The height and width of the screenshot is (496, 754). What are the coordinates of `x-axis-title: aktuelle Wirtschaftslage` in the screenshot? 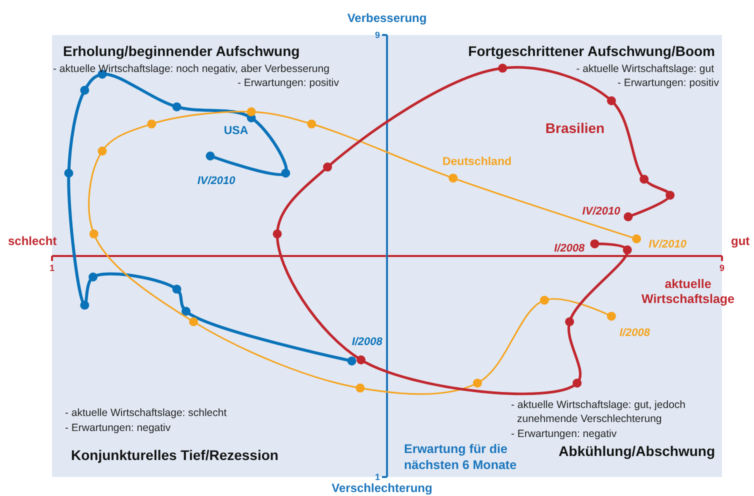 It's located at (688, 291).